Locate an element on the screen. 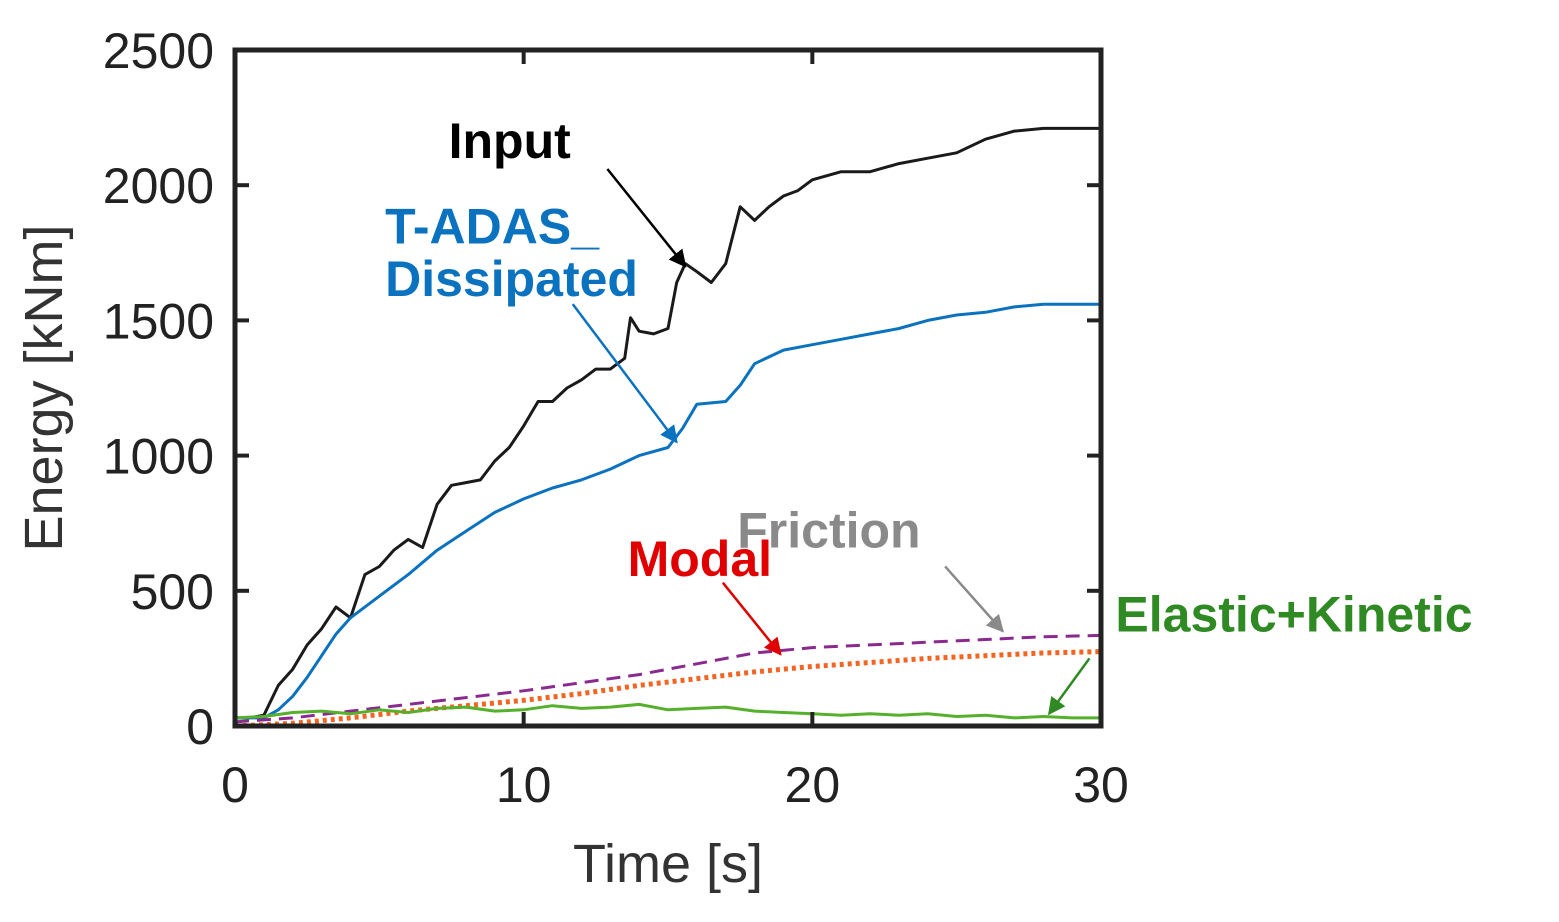 This screenshot has height=922, width=1559. annotation-arrow-input is located at coordinates (646, 218).